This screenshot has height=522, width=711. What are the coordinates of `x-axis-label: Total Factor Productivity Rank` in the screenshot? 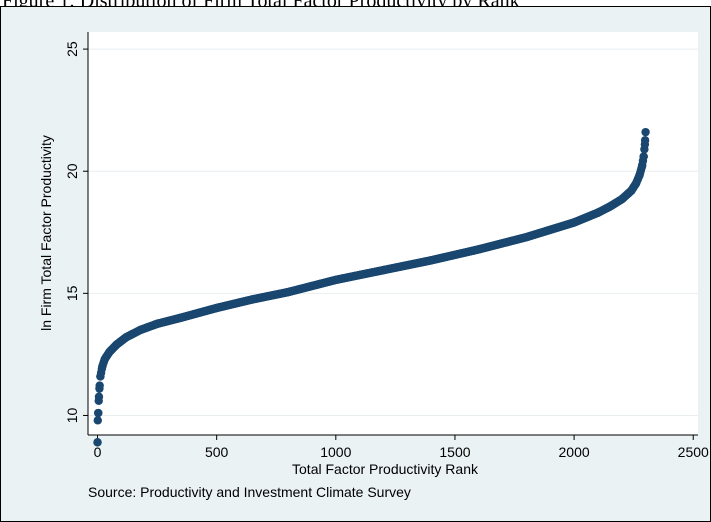 It's located at (385, 469).